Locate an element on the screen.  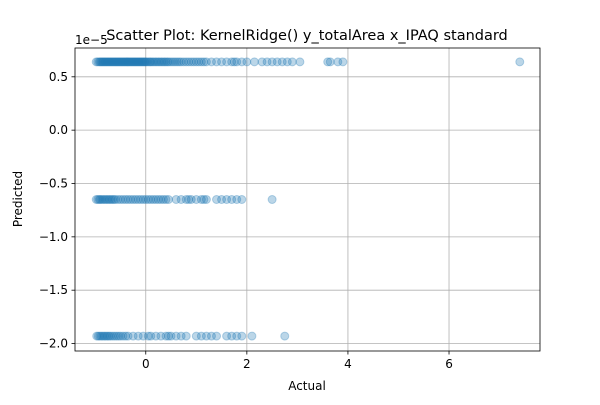
y-offset-label: 1e−5 is located at coordinates (91, 40).